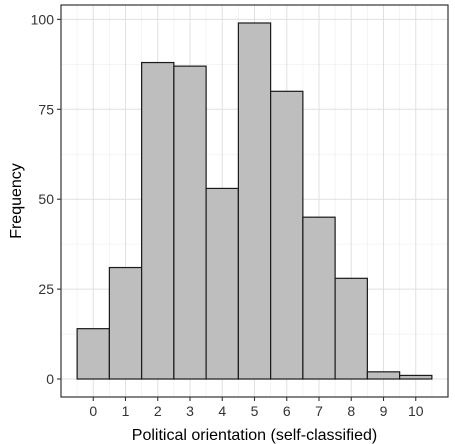 The image size is (455, 444). I want to click on y-tick-label: 0, so click(50, 379).